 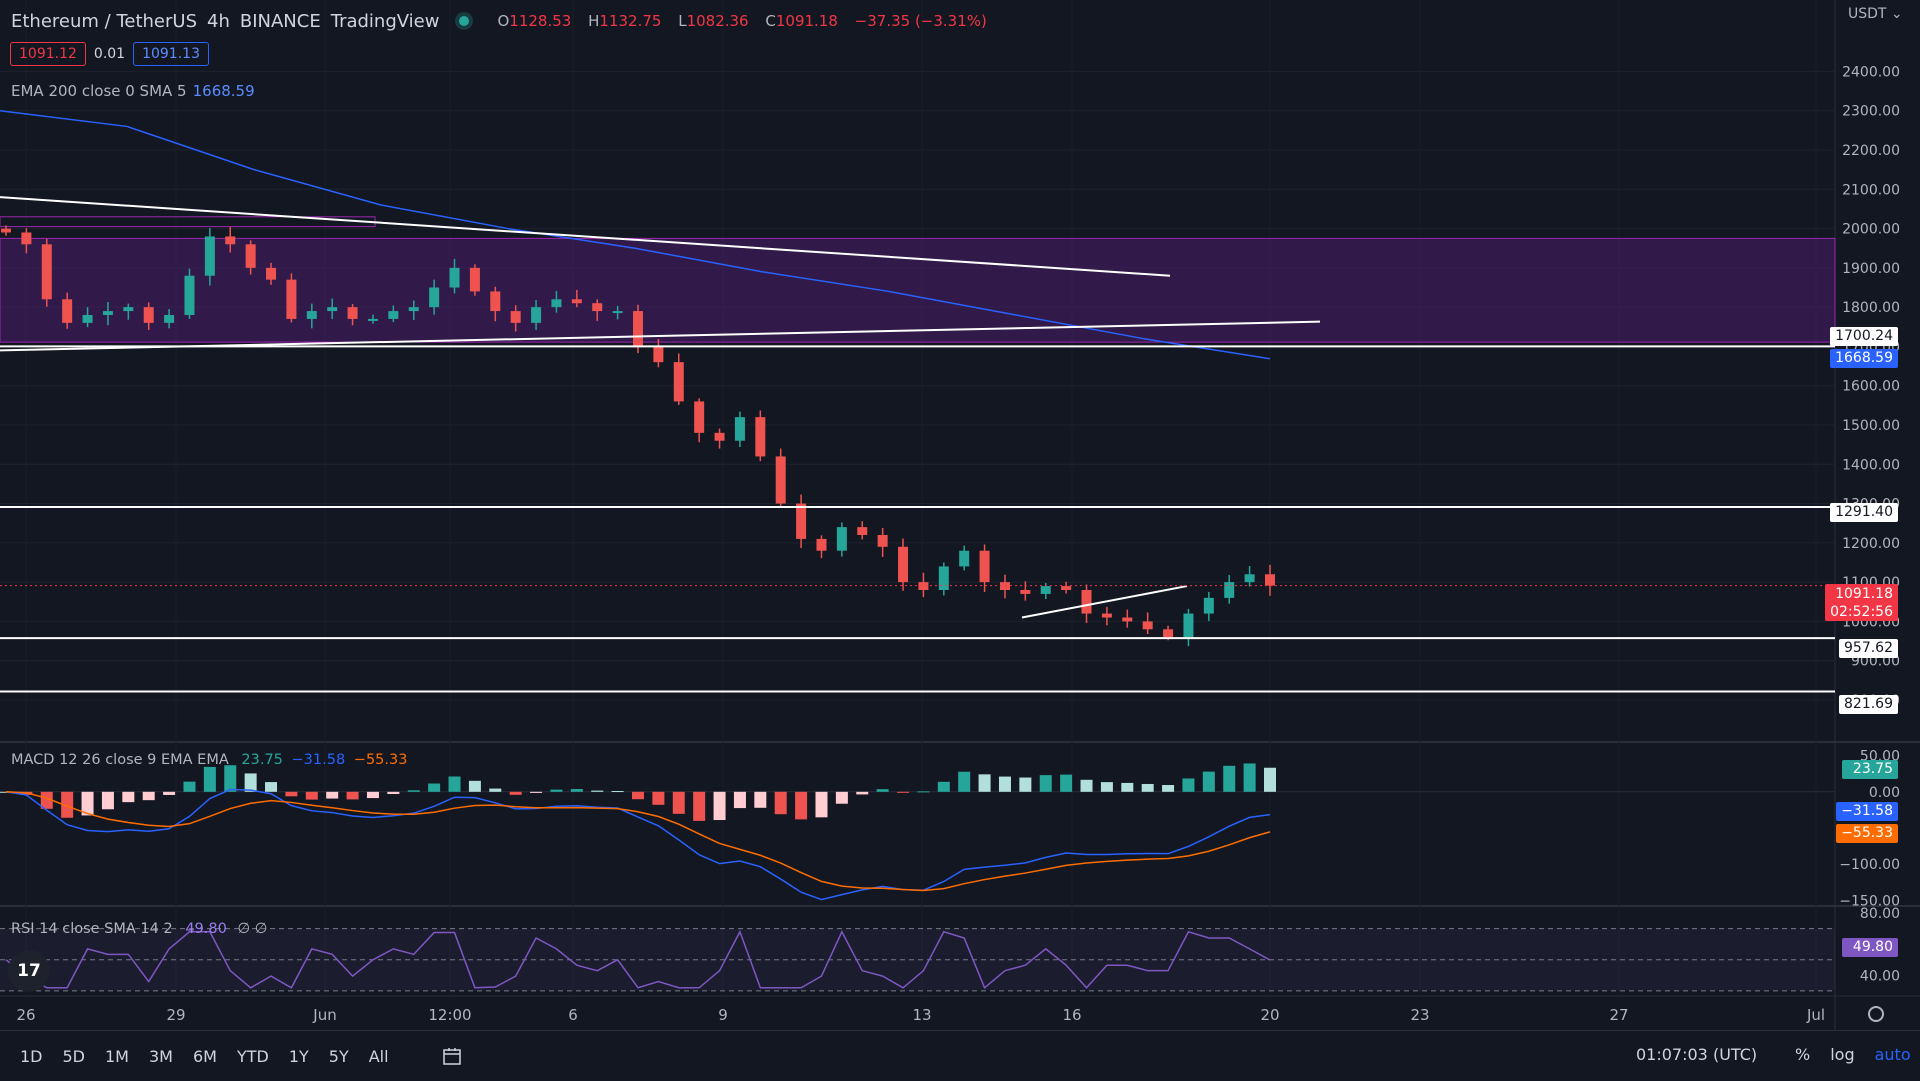 I want to click on ema-legend: EMA 200 close 0 SMA 5 1668.59, so click(x=133, y=91).